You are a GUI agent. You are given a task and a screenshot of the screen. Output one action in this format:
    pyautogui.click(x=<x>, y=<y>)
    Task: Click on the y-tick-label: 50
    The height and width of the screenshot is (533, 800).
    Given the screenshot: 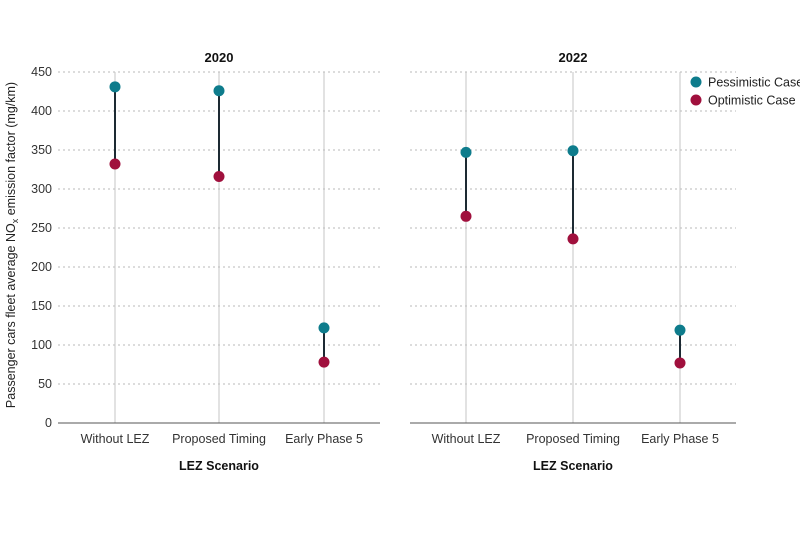 What is the action you would take?
    pyautogui.click(x=45, y=384)
    